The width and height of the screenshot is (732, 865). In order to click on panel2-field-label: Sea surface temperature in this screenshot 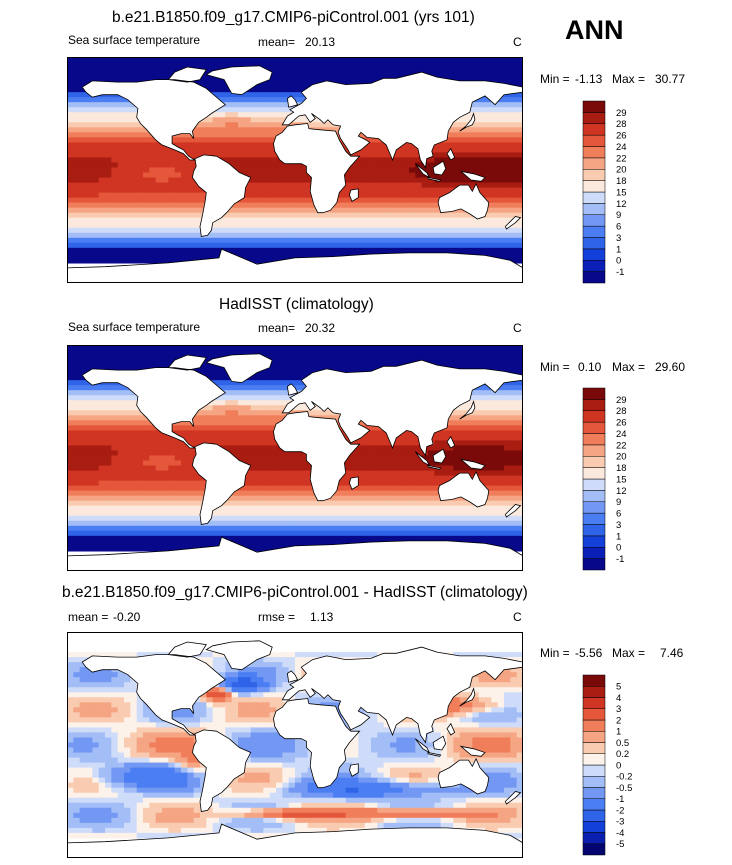, I will do `click(134, 327)`.